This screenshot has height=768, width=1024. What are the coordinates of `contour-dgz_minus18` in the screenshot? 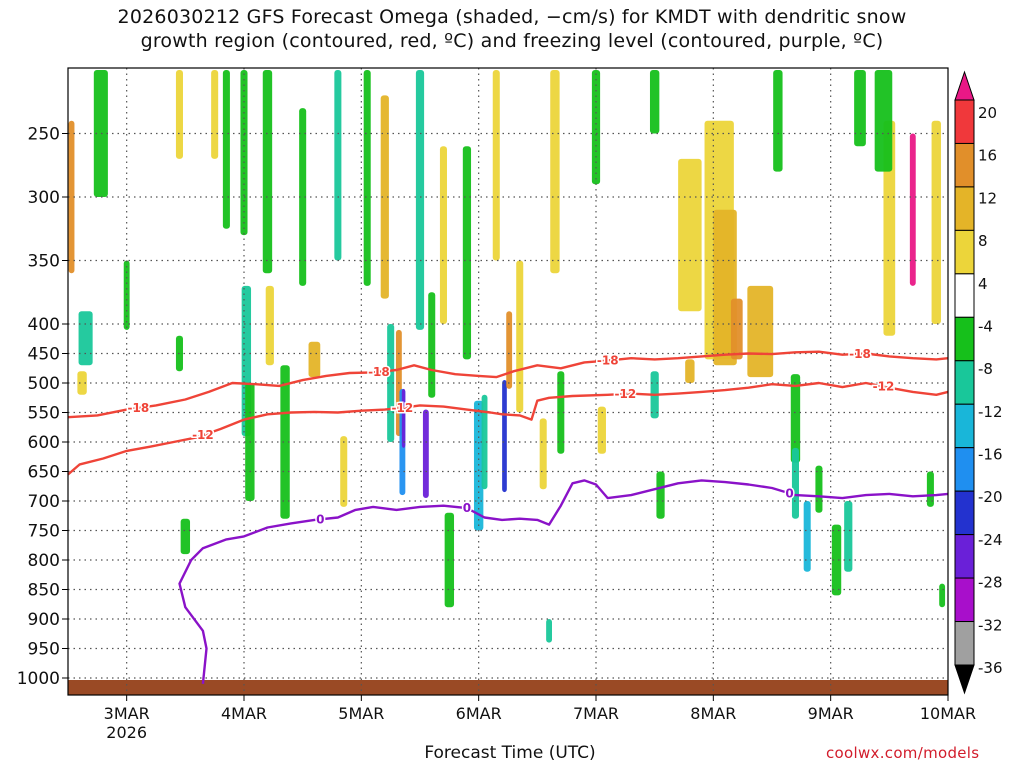 It's located at (508, 384).